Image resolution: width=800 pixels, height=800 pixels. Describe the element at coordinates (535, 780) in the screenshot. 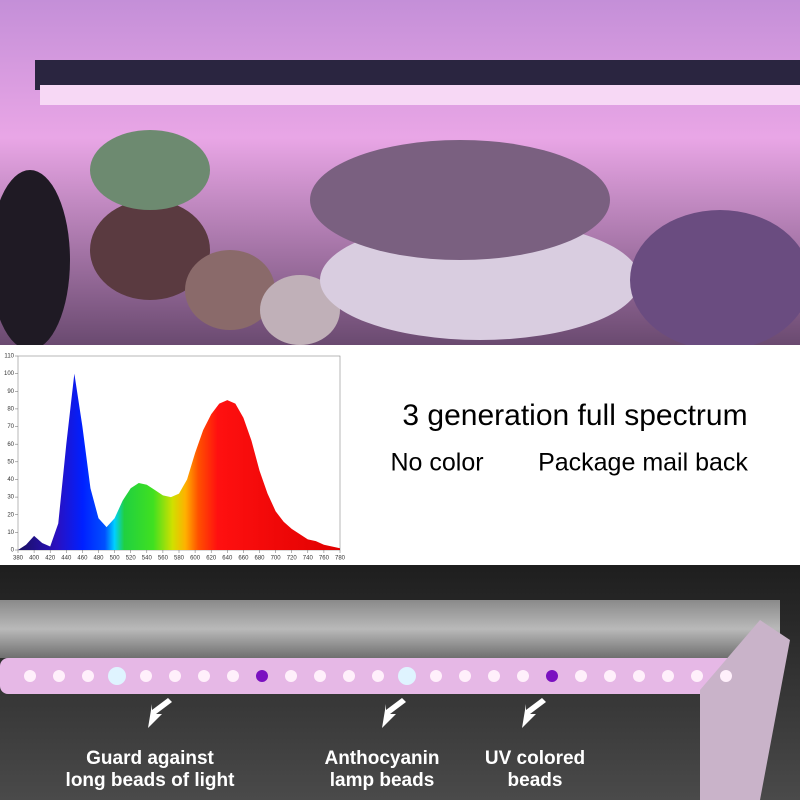

I see `callout-text: beads` at that location.